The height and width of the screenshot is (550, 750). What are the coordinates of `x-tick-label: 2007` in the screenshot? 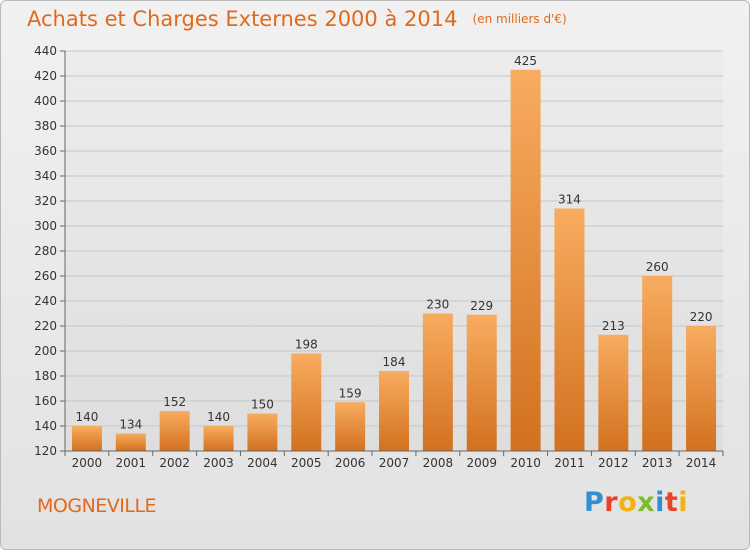 It's located at (394, 463).